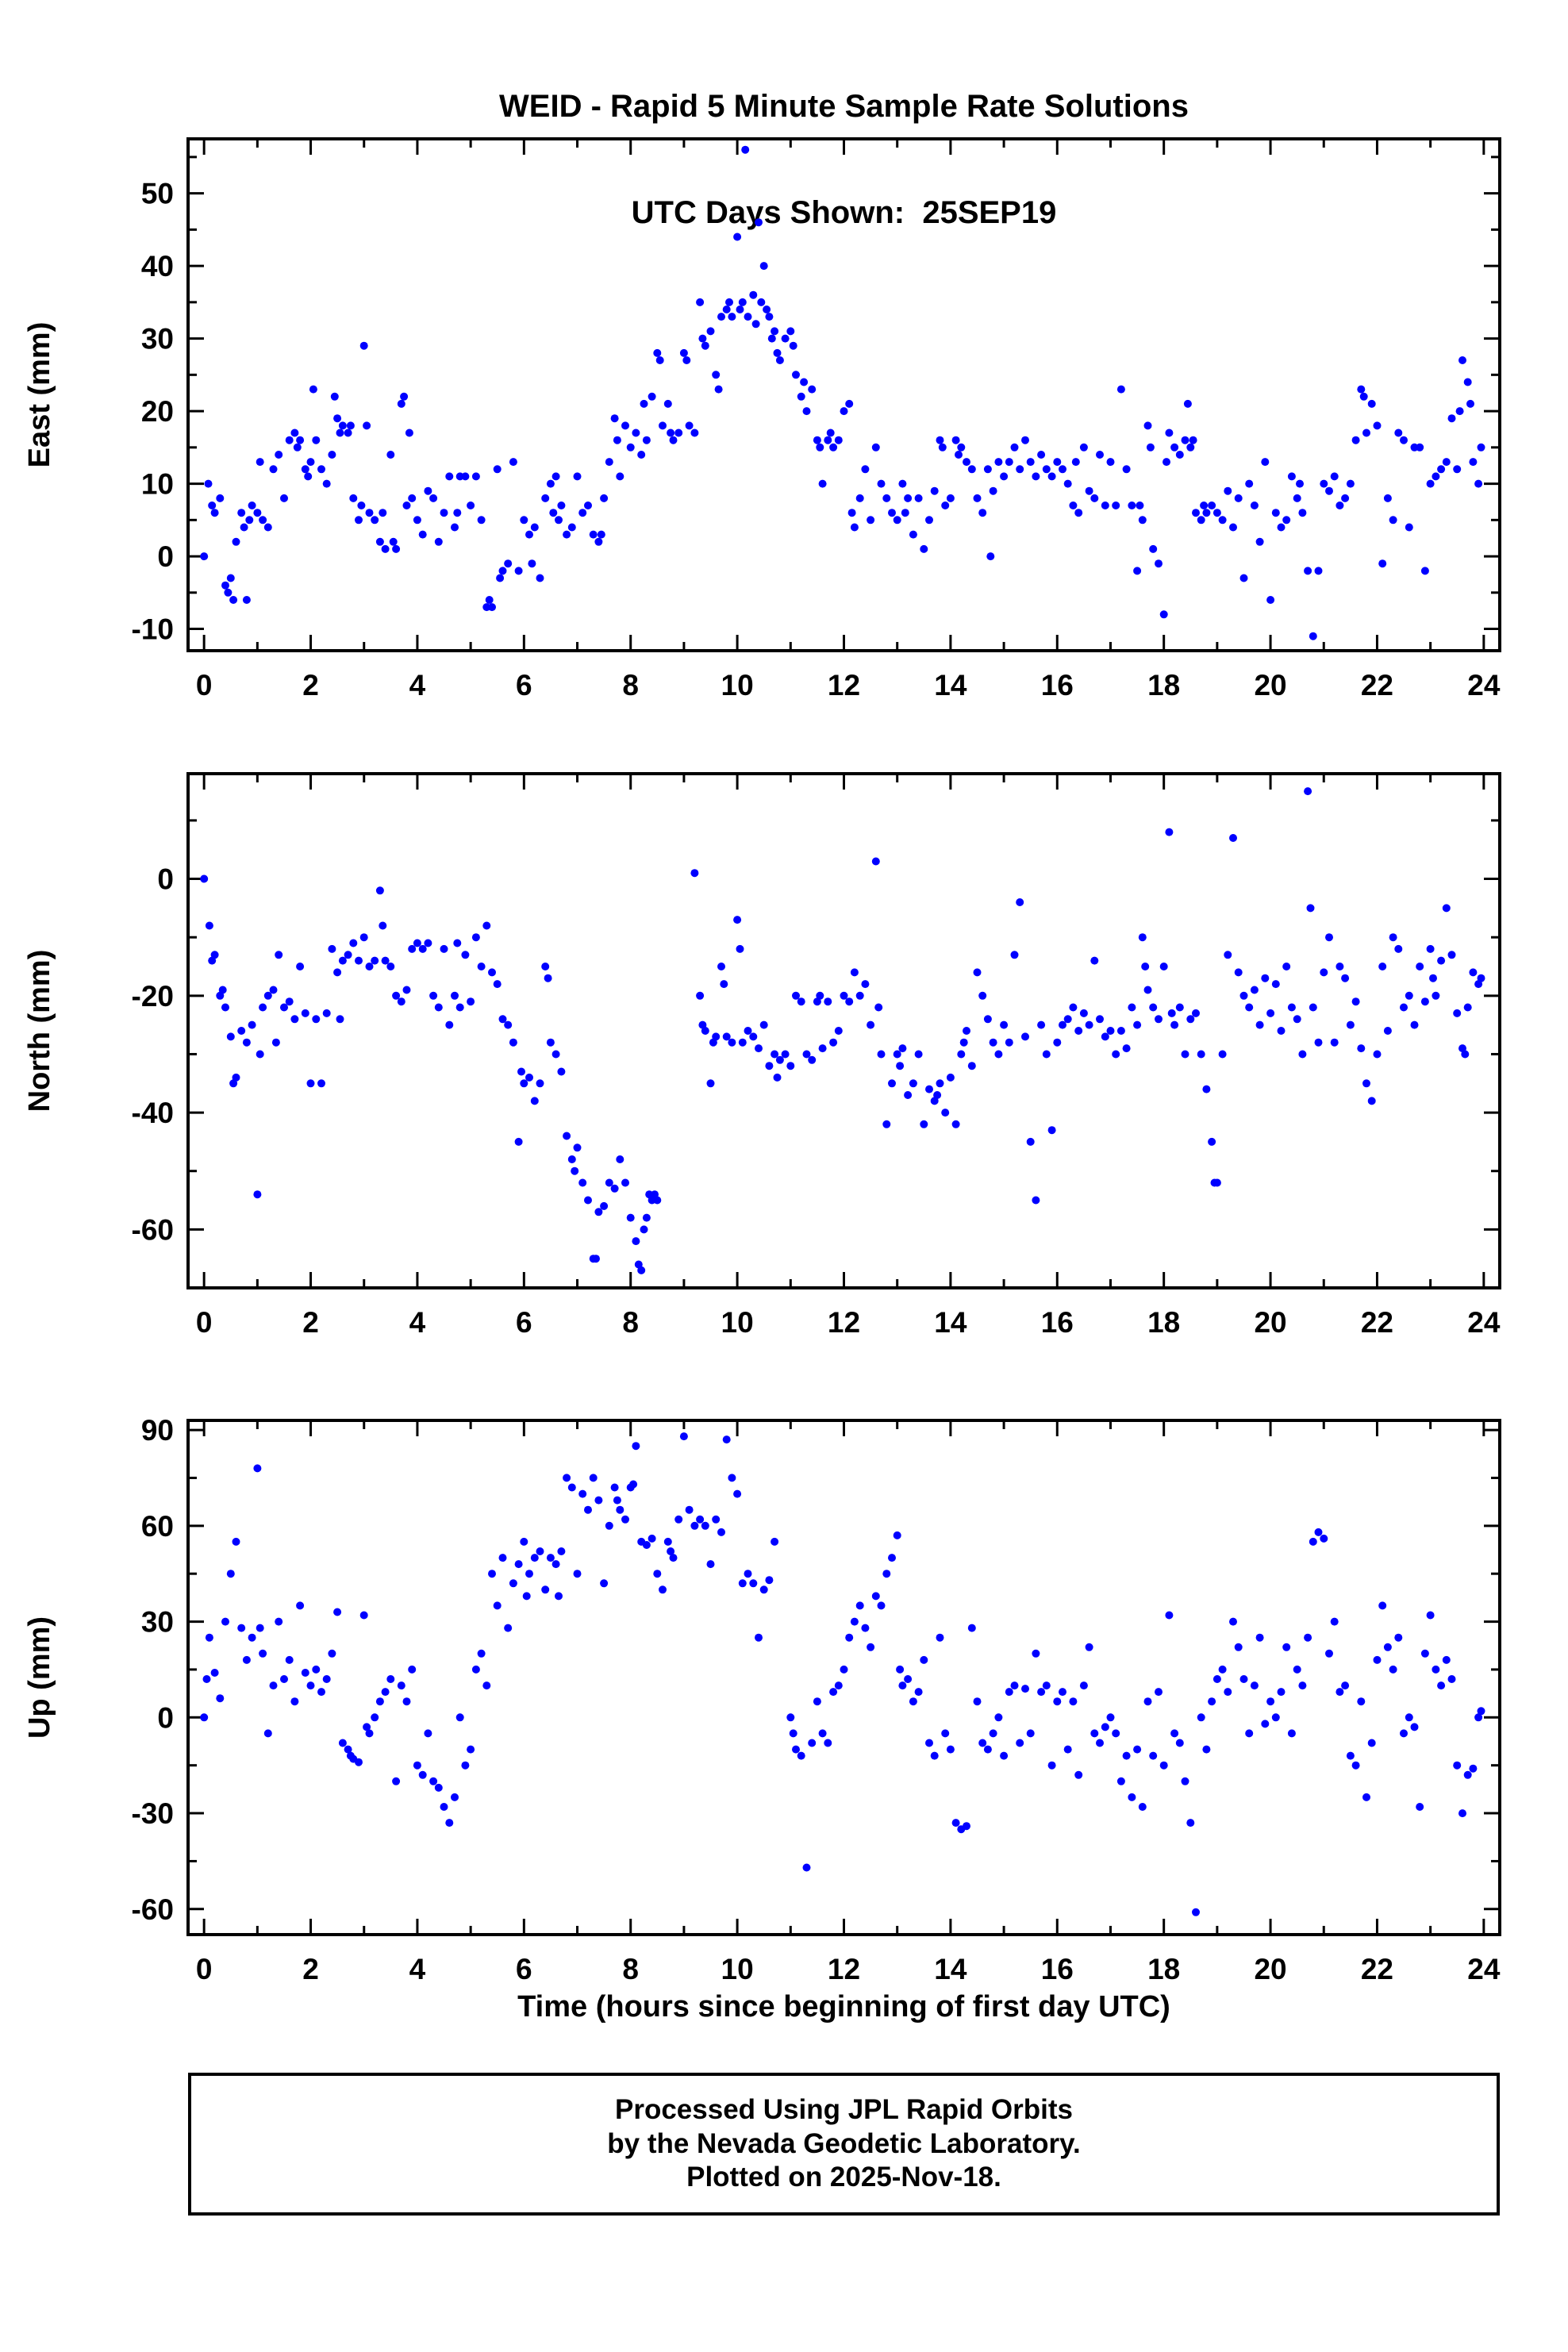  I want to click on y-axis-label: Up (mm), so click(39, 1677).